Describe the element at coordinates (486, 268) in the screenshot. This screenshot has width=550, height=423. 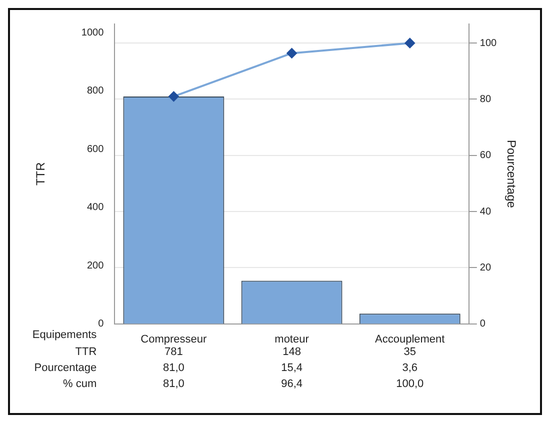
I see `y2-tick-label: 20` at that location.